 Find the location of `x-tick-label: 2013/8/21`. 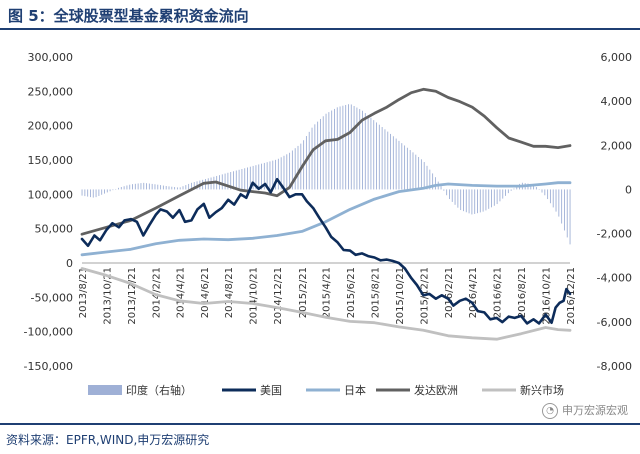

x-tick-label: 2013/8/21 is located at coordinates (83, 292).